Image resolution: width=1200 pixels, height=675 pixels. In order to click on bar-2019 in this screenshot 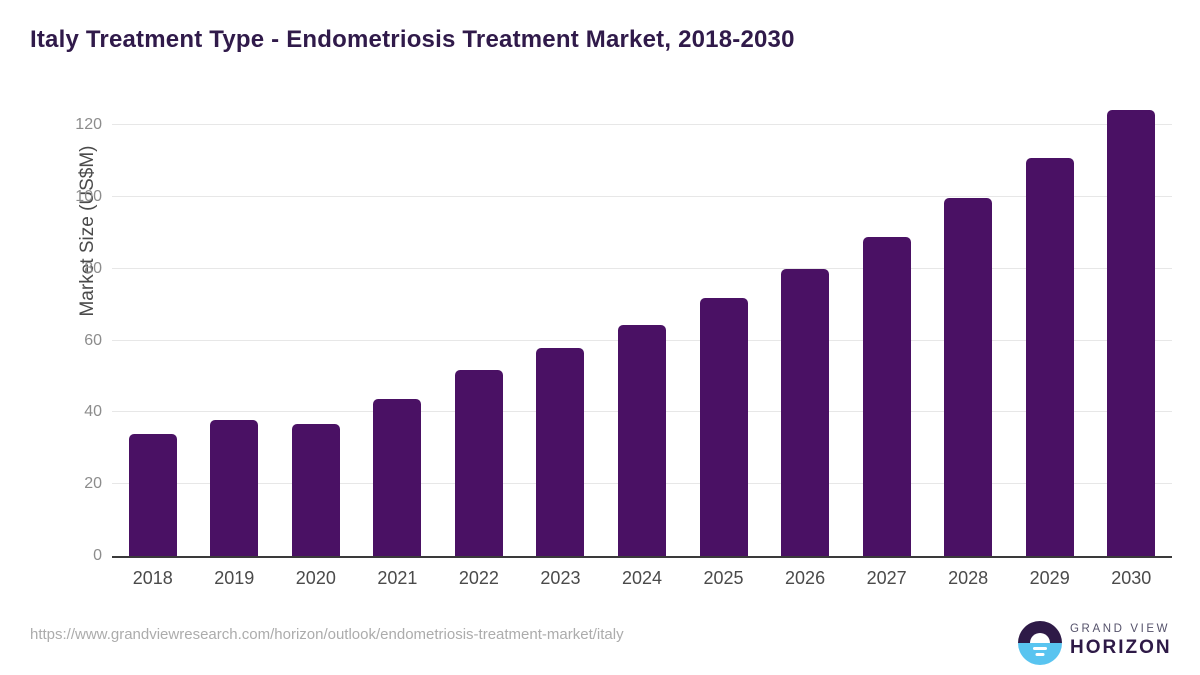, I will do `click(234, 488)`.